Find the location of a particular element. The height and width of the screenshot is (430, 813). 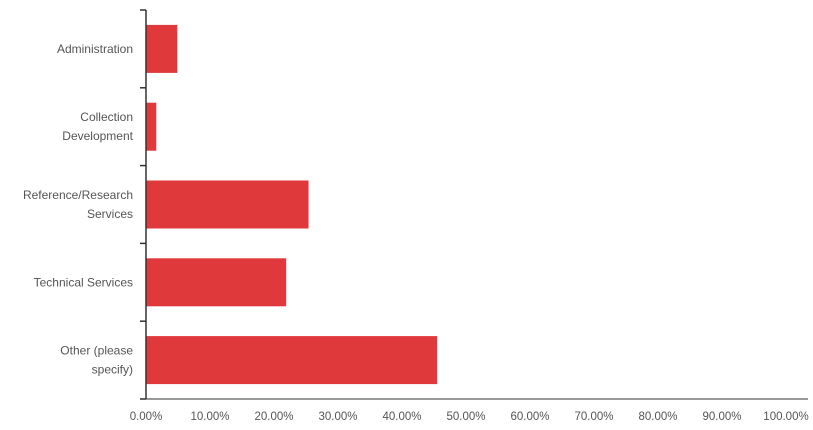

x-tick-label: 50.00% is located at coordinates (465, 417).